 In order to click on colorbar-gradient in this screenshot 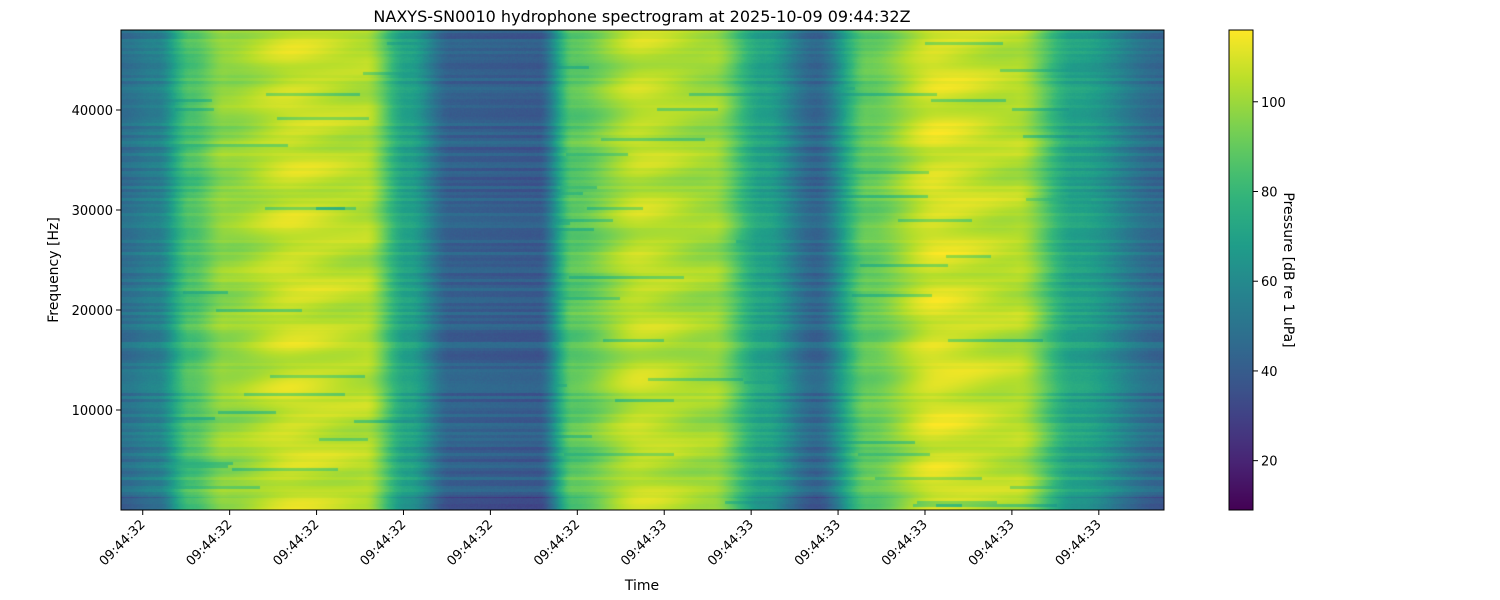, I will do `click(1241, 270)`.